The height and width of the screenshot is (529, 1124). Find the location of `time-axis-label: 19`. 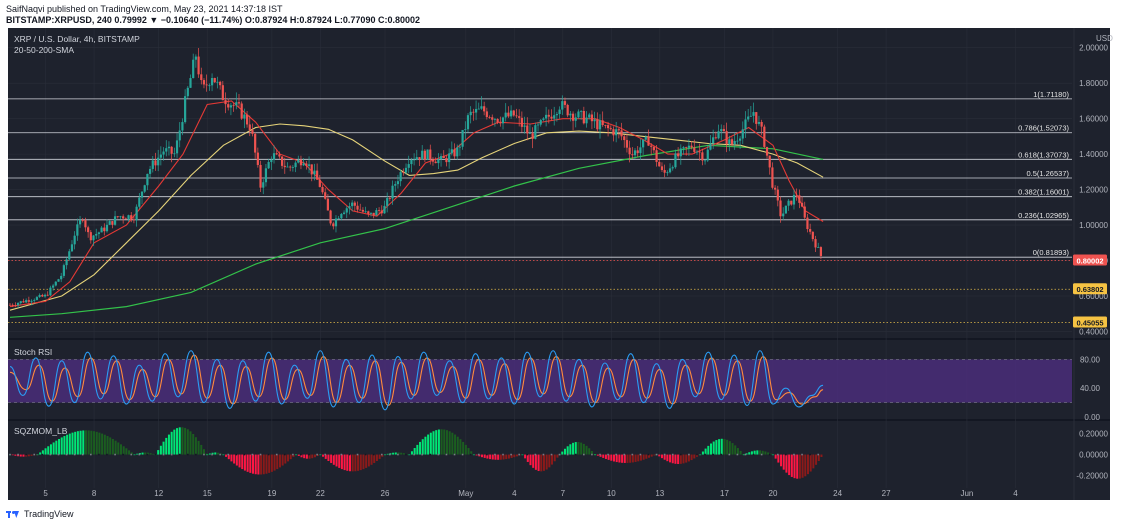

time-axis-label: 19 is located at coordinates (271, 493).